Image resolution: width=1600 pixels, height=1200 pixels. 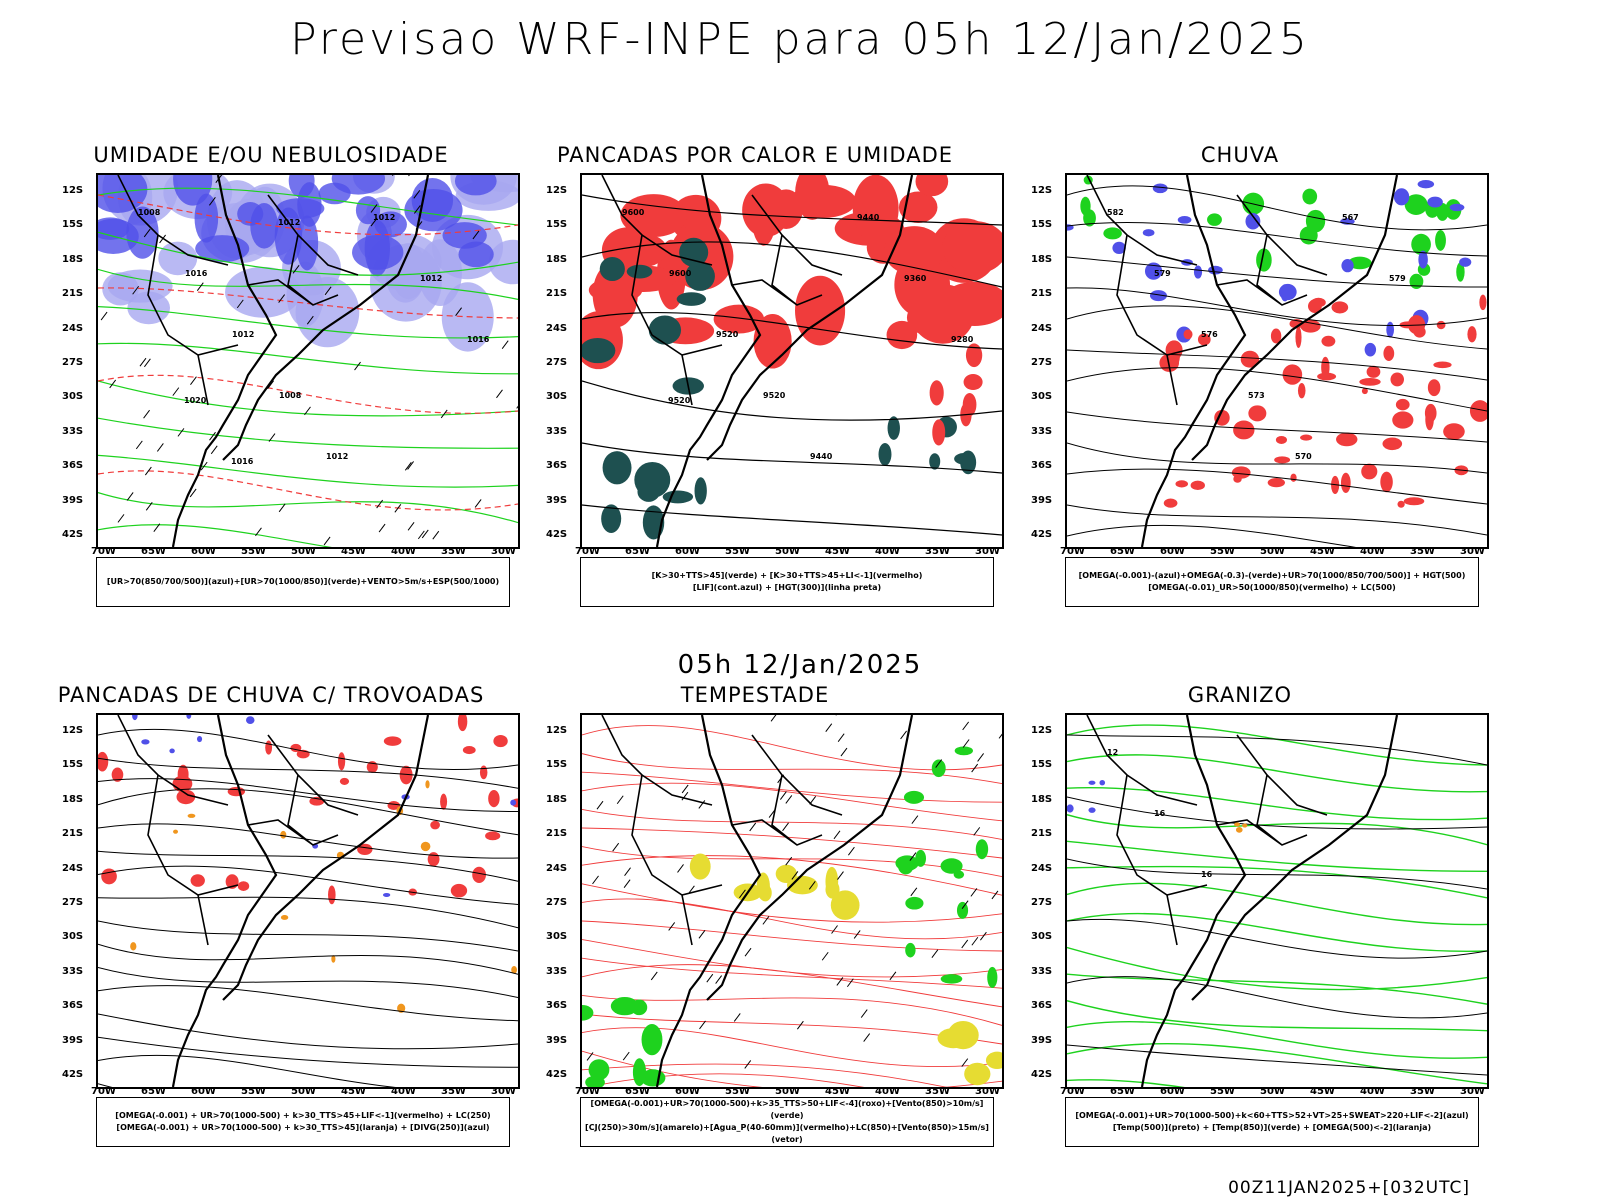 What do you see at coordinates (1303, 456) in the screenshot?
I see `contour-label: 570` at bounding box center [1303, 456].